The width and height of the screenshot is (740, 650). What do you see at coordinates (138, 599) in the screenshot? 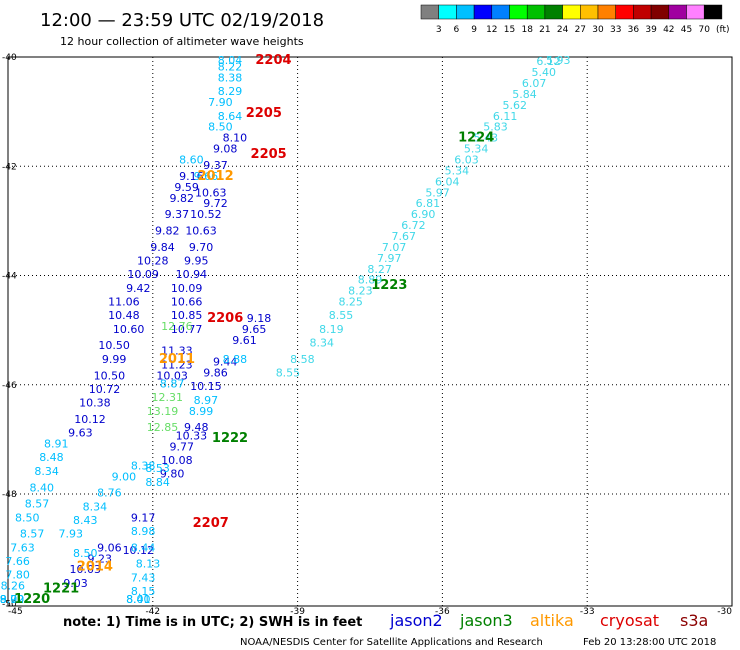
I see `wave-height-value: 8.41` at bounding box center [138, 599].